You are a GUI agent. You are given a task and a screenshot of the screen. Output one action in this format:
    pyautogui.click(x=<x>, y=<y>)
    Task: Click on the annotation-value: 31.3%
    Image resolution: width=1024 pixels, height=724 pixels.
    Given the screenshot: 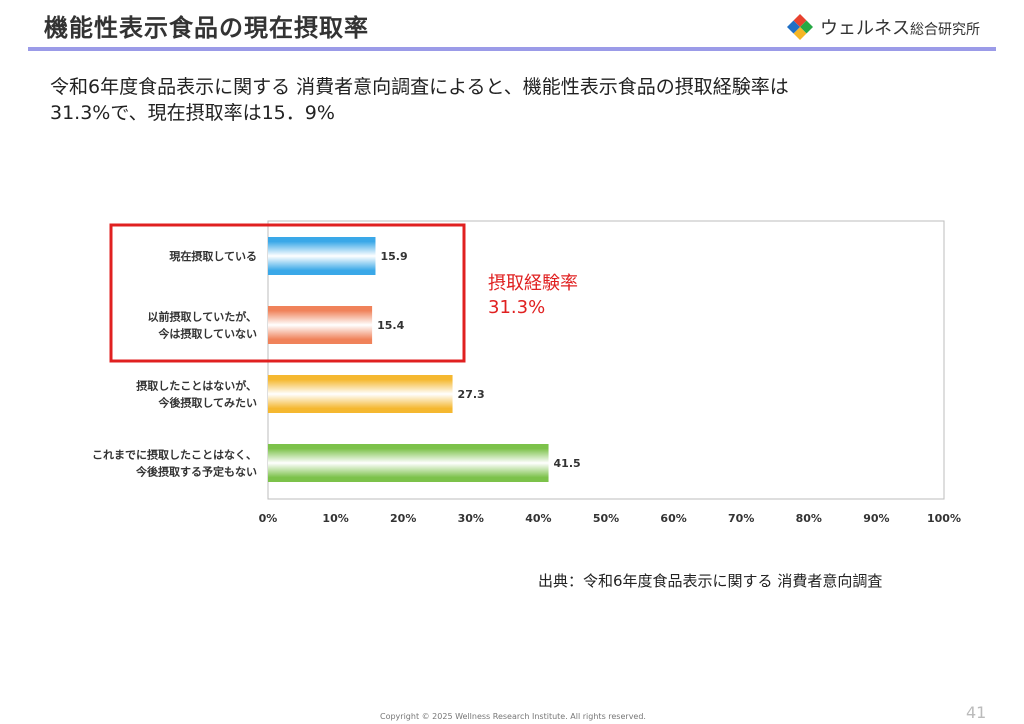 What is the action you would take?
    pyautogui.click(x=517, y=307)
    